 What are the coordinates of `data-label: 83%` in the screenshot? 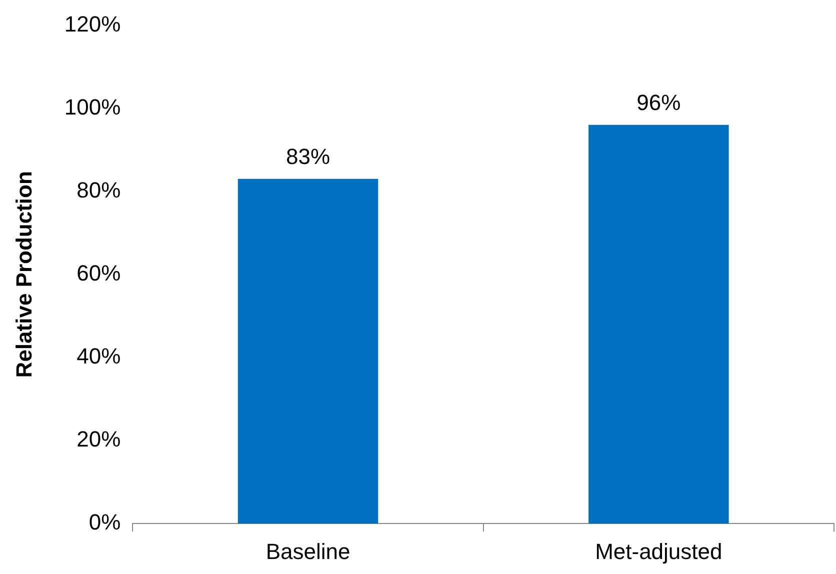 It's located at (308, 156).